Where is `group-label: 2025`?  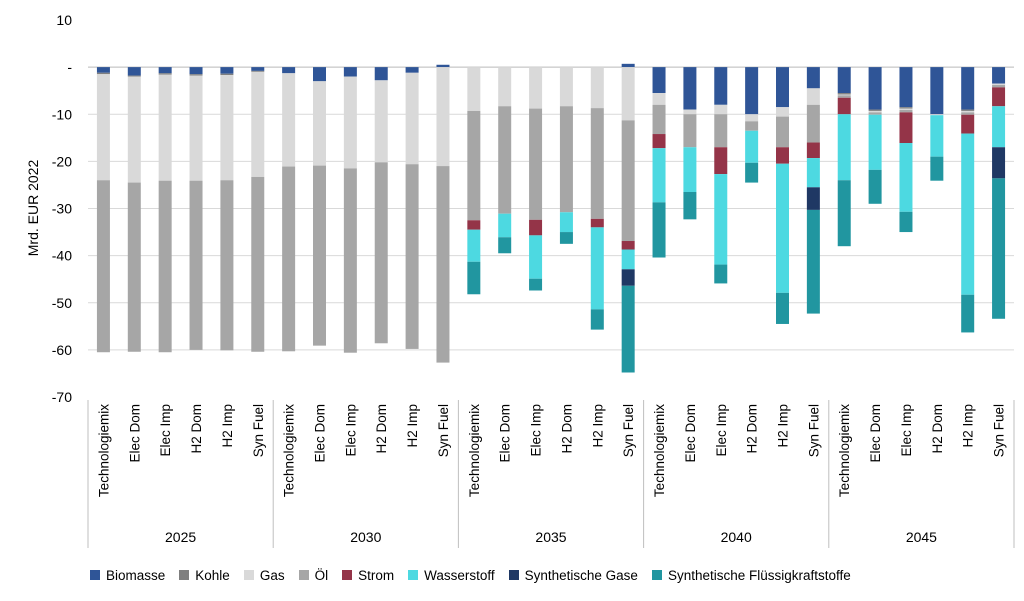
group-label: 2025 is located at coordinates (180, 537).